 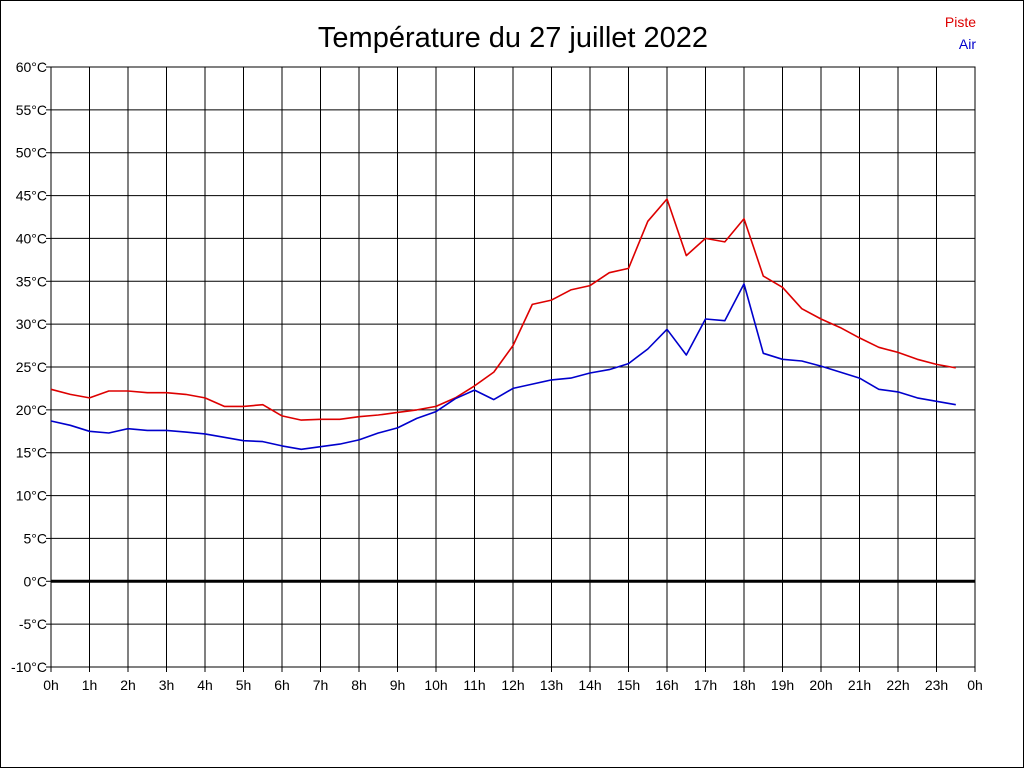 I want to click on x-tick-label: 8h, so click(x=359, y=685).